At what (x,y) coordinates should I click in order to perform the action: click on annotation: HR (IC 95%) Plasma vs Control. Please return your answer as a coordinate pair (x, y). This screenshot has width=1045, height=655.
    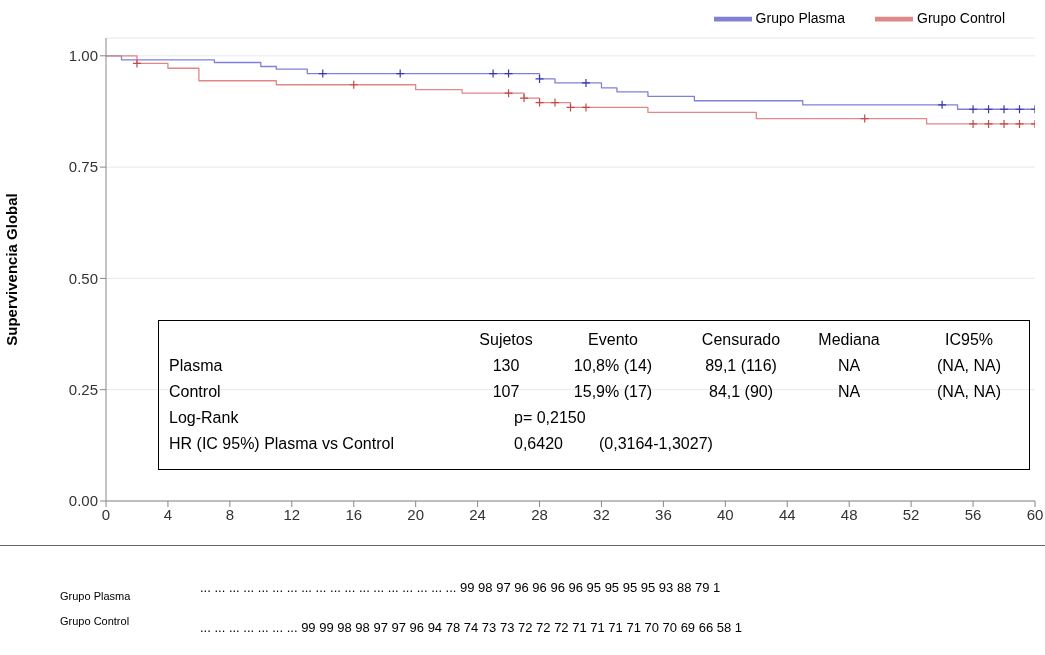
    Looking at the image, I should click on (281, 444).